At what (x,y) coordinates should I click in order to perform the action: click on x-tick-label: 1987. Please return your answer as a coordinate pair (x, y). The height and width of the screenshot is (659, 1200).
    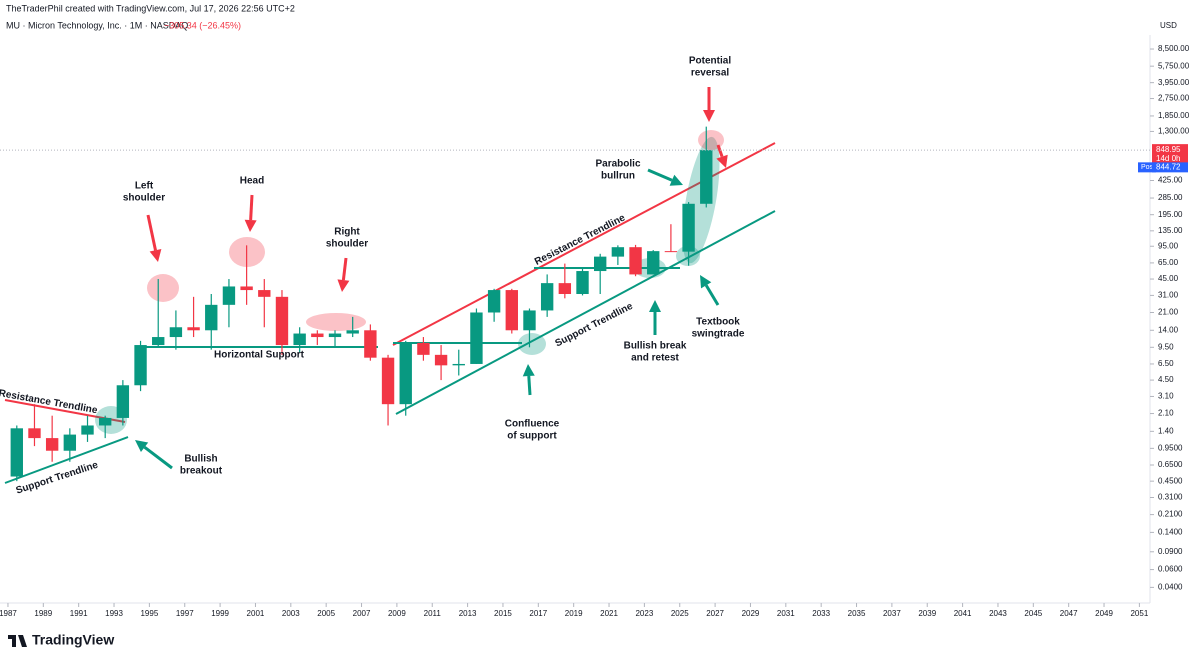
    Looking at the image, I should click on (8, 613).